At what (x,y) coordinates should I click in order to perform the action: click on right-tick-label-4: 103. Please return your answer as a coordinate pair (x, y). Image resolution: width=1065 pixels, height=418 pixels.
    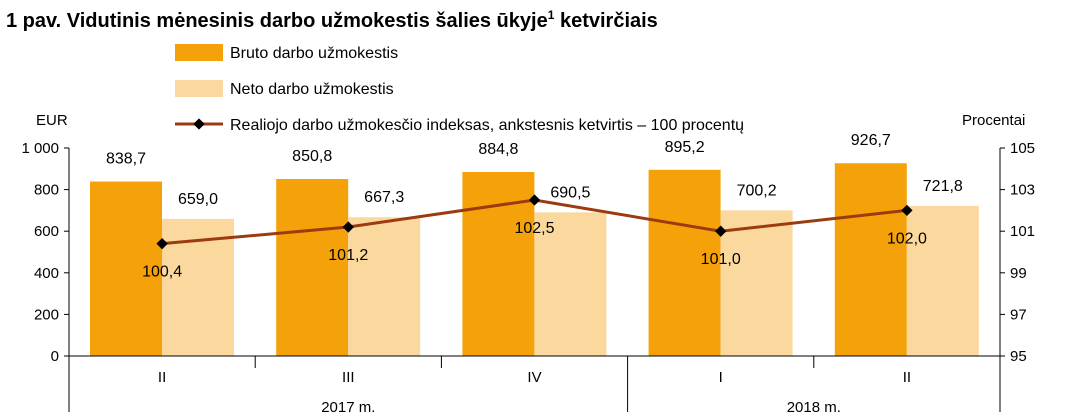
    Looking at the image, I should click on (1022, 190).